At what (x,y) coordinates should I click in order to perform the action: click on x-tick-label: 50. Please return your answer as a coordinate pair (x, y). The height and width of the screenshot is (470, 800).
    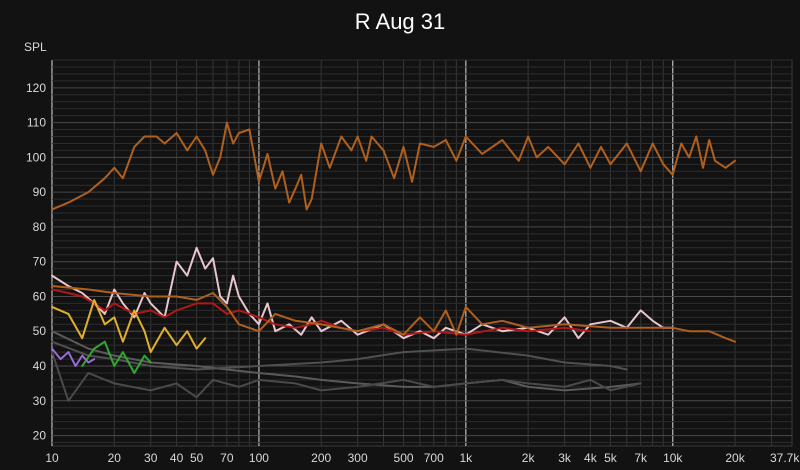
    Looking at the image, I should click on (197, 458).